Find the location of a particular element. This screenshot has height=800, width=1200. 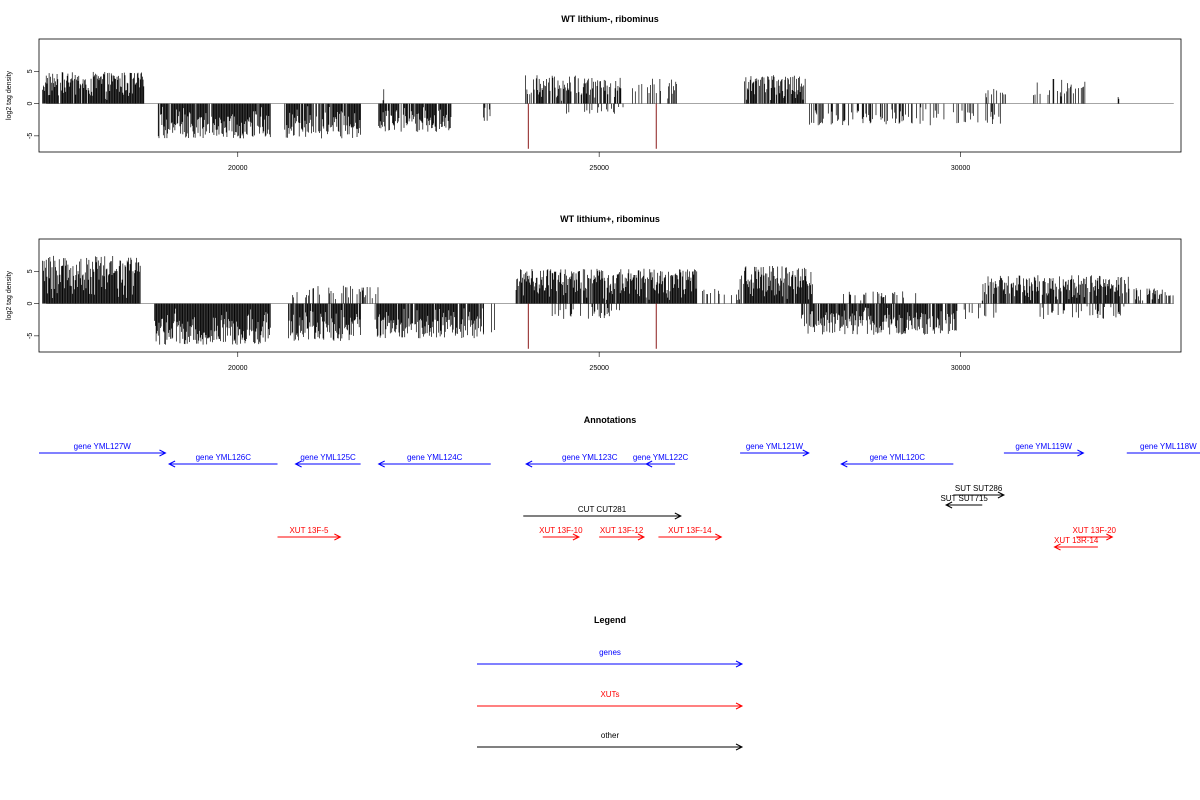

feature-label: gene YML120C is located at coordinates (898, 457).